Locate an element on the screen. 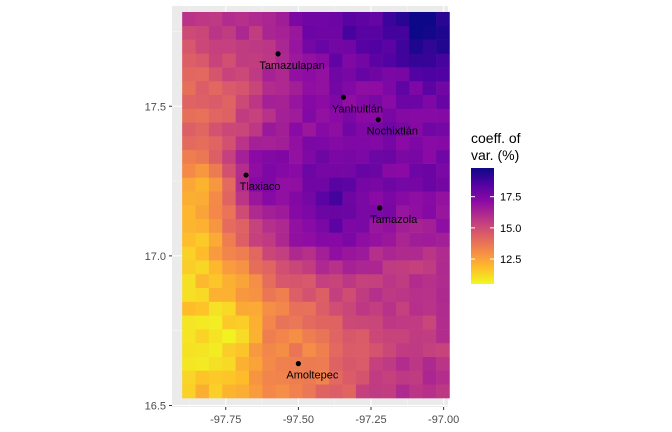  x-axis-tick-label: -97.75 is located at coordinates (225, 420).